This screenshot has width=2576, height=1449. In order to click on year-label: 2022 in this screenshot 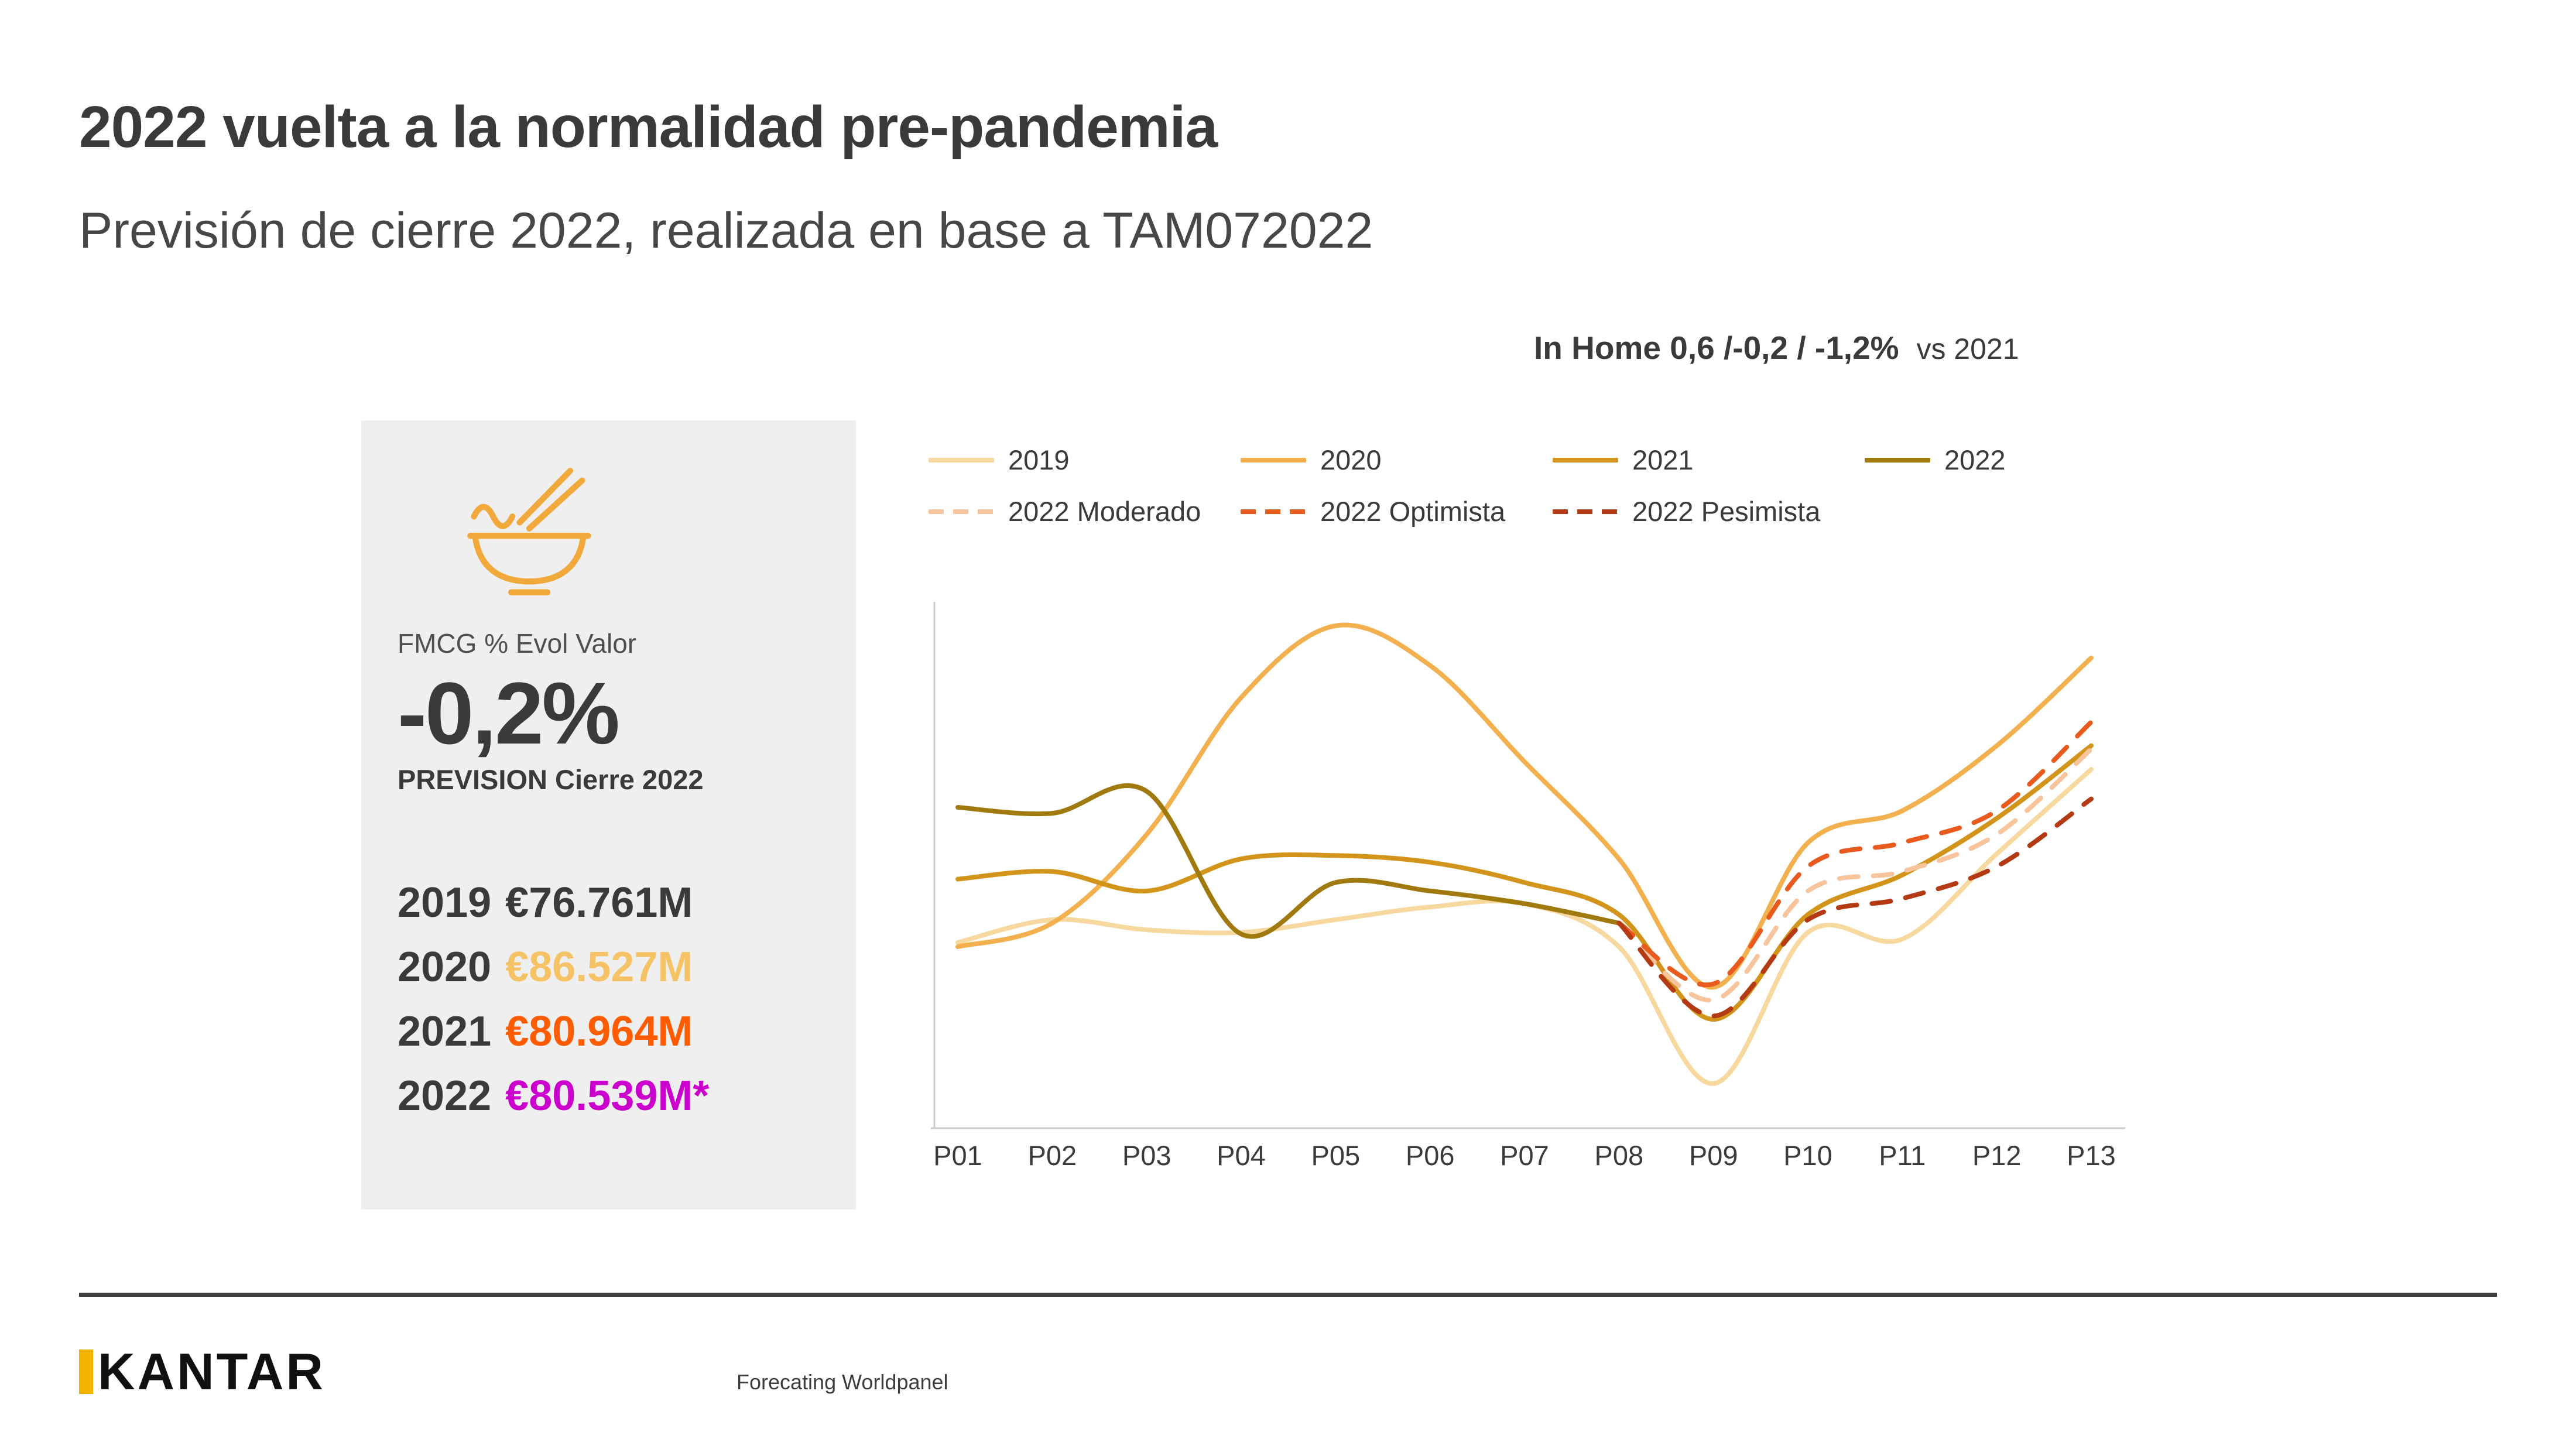, I will do `click(445, 1095)`.